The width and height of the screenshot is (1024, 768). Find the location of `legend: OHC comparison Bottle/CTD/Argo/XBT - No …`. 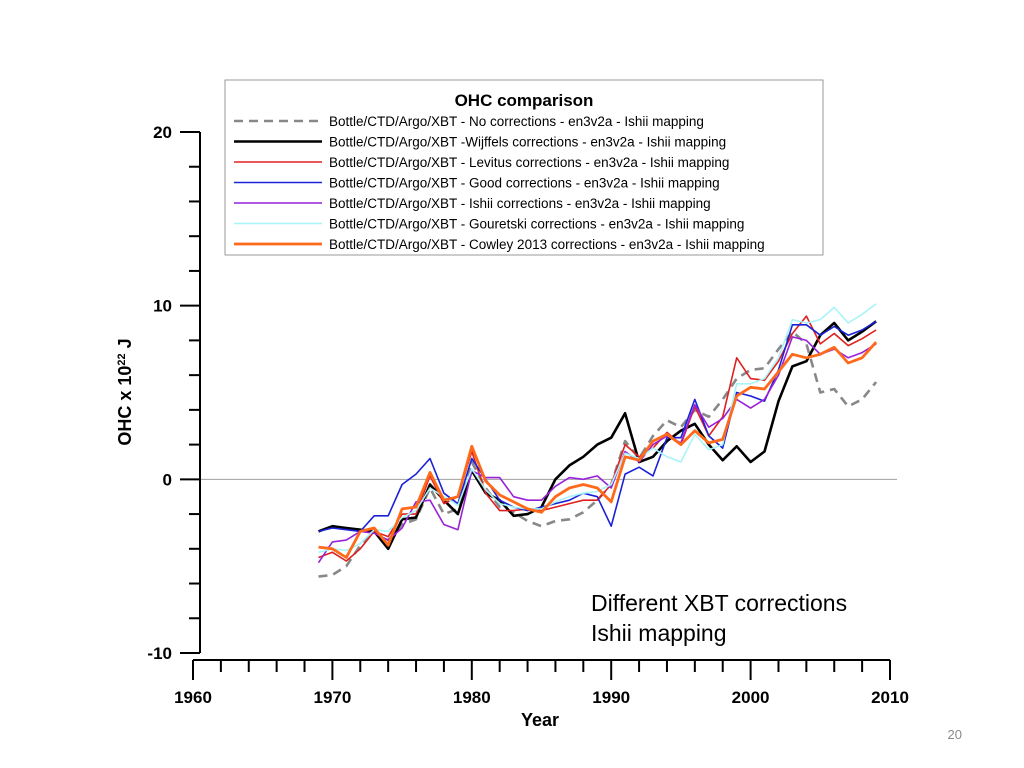

legend: OHC comparison Bottle/CTD/Argo/XBT - No … is located at coordinates (524, 167).